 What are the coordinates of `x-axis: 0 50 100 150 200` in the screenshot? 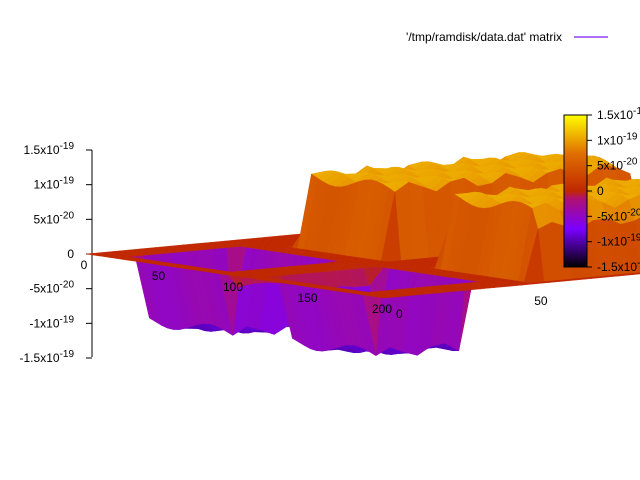 It's located at (237, 287).